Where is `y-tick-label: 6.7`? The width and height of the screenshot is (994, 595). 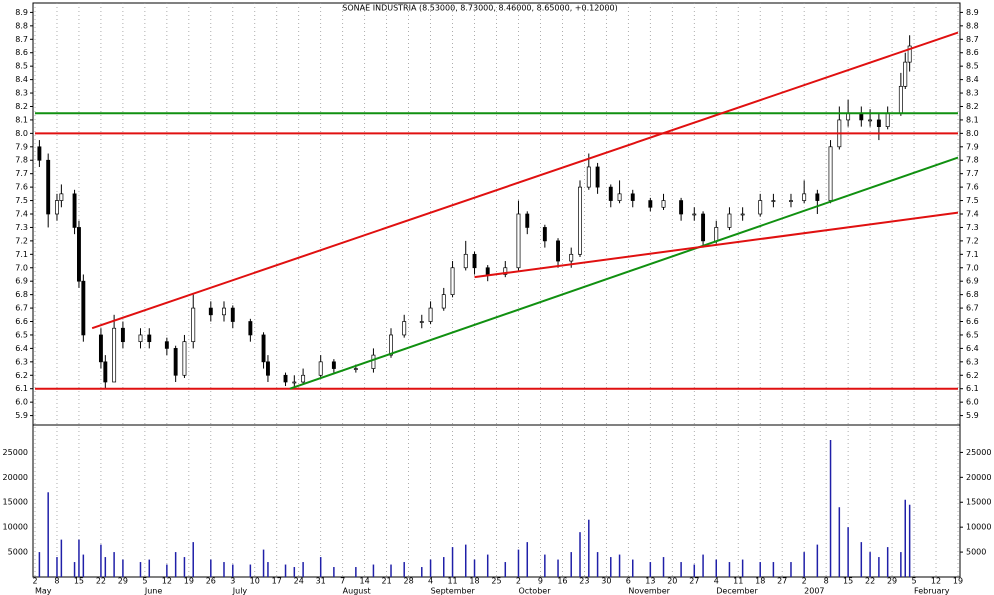 y-tick-label: 6.7 is located at coordinates (21, 308).